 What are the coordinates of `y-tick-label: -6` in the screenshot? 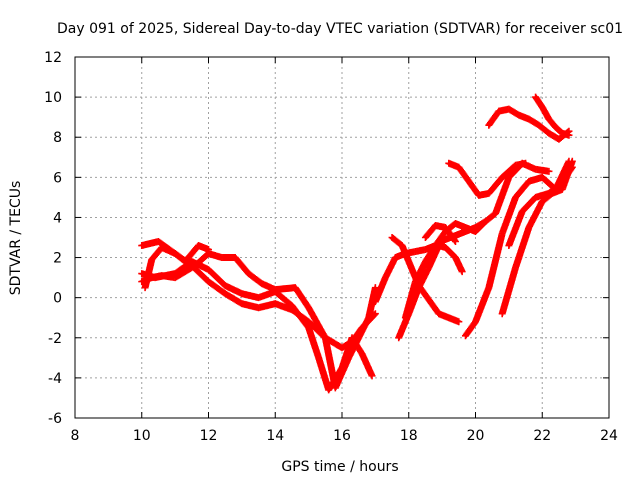 It's located at (55, 419).